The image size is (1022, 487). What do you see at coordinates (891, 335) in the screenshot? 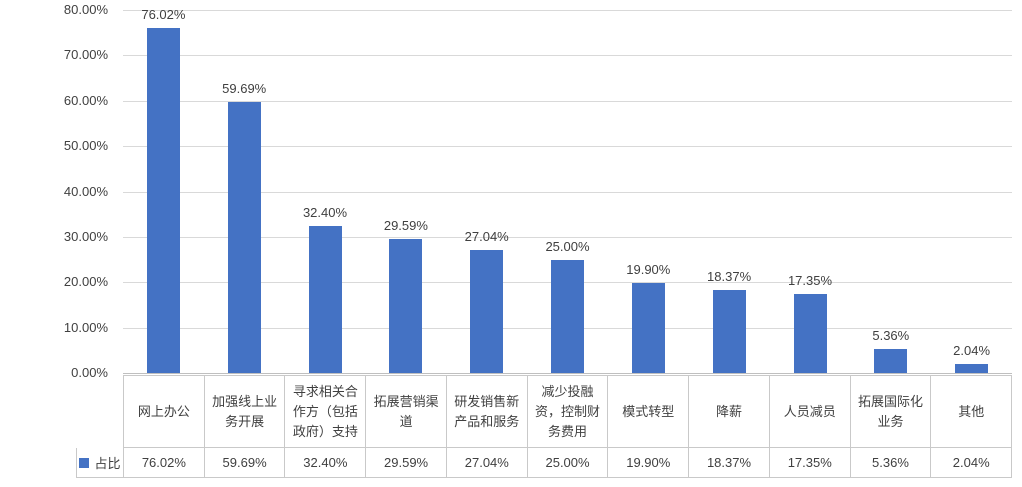
I see `bar-value-label: 5.36%` at bounding box center [891, 335].